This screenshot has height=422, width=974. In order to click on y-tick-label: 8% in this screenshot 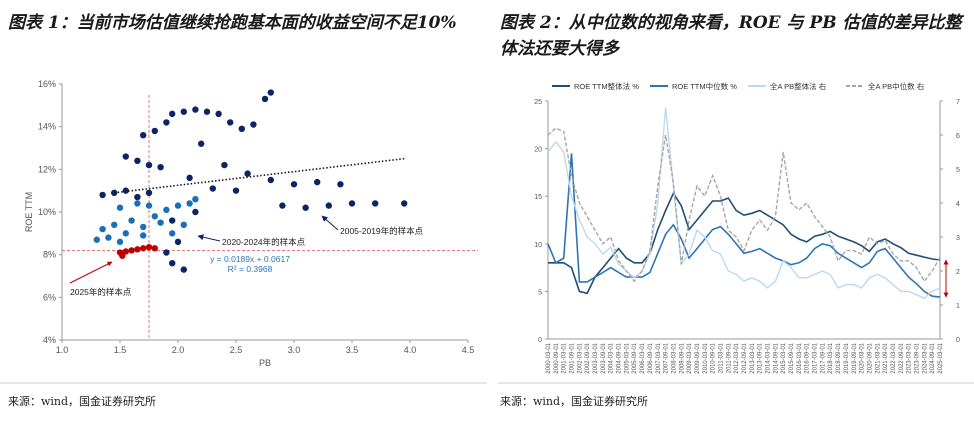, I will do `click(49, 255)`.